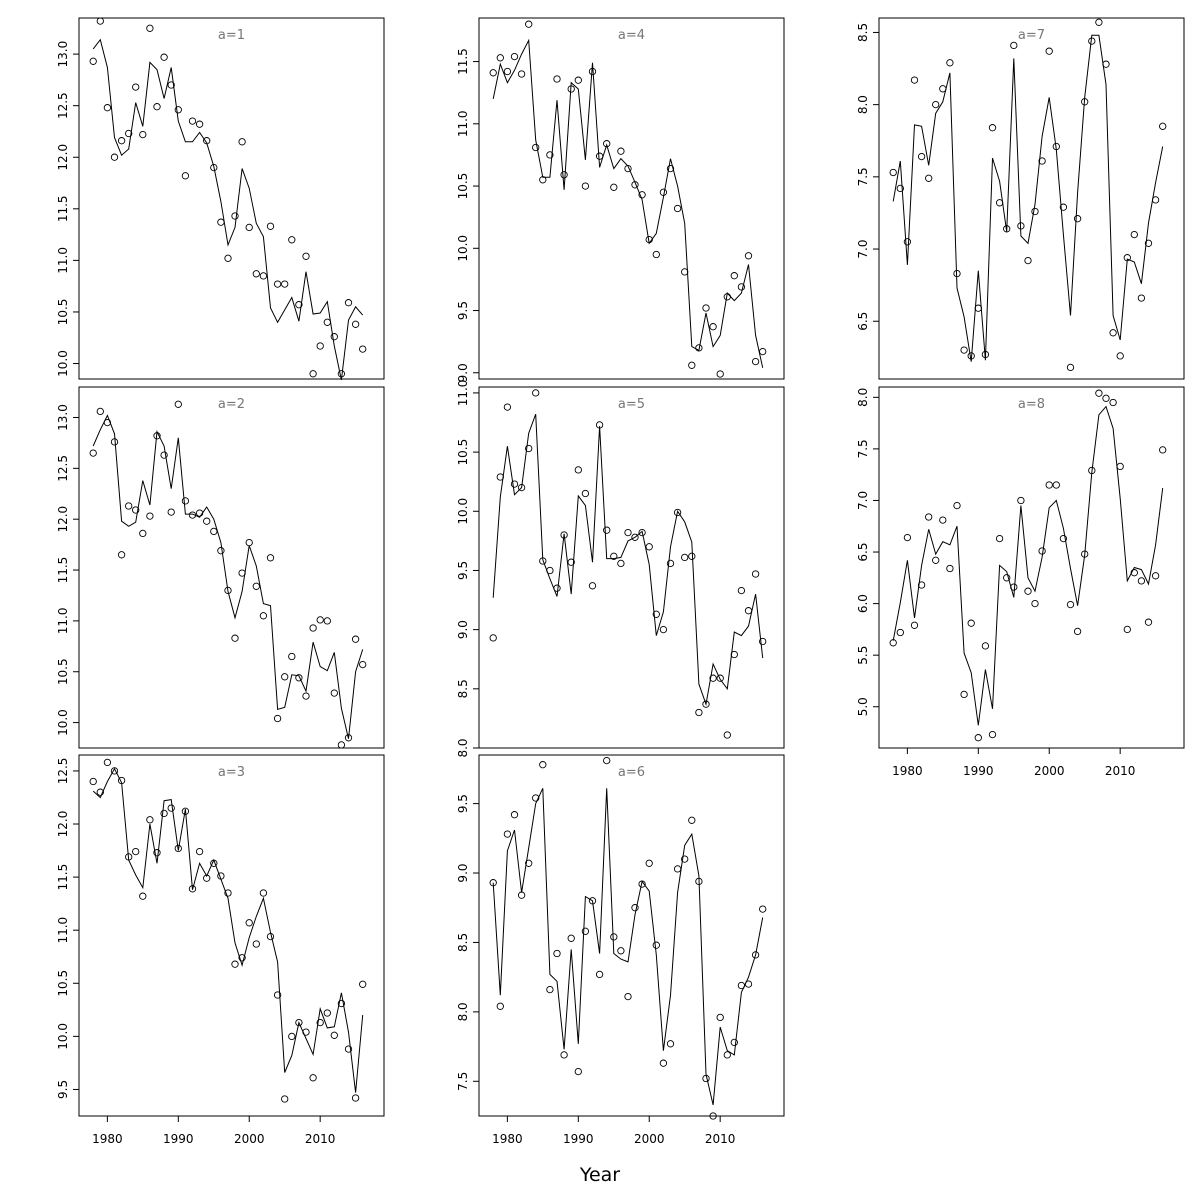  Describe the element at coordinates (863, 500) in the screenshot. I see `y-tick-label: 7.0` at that location.